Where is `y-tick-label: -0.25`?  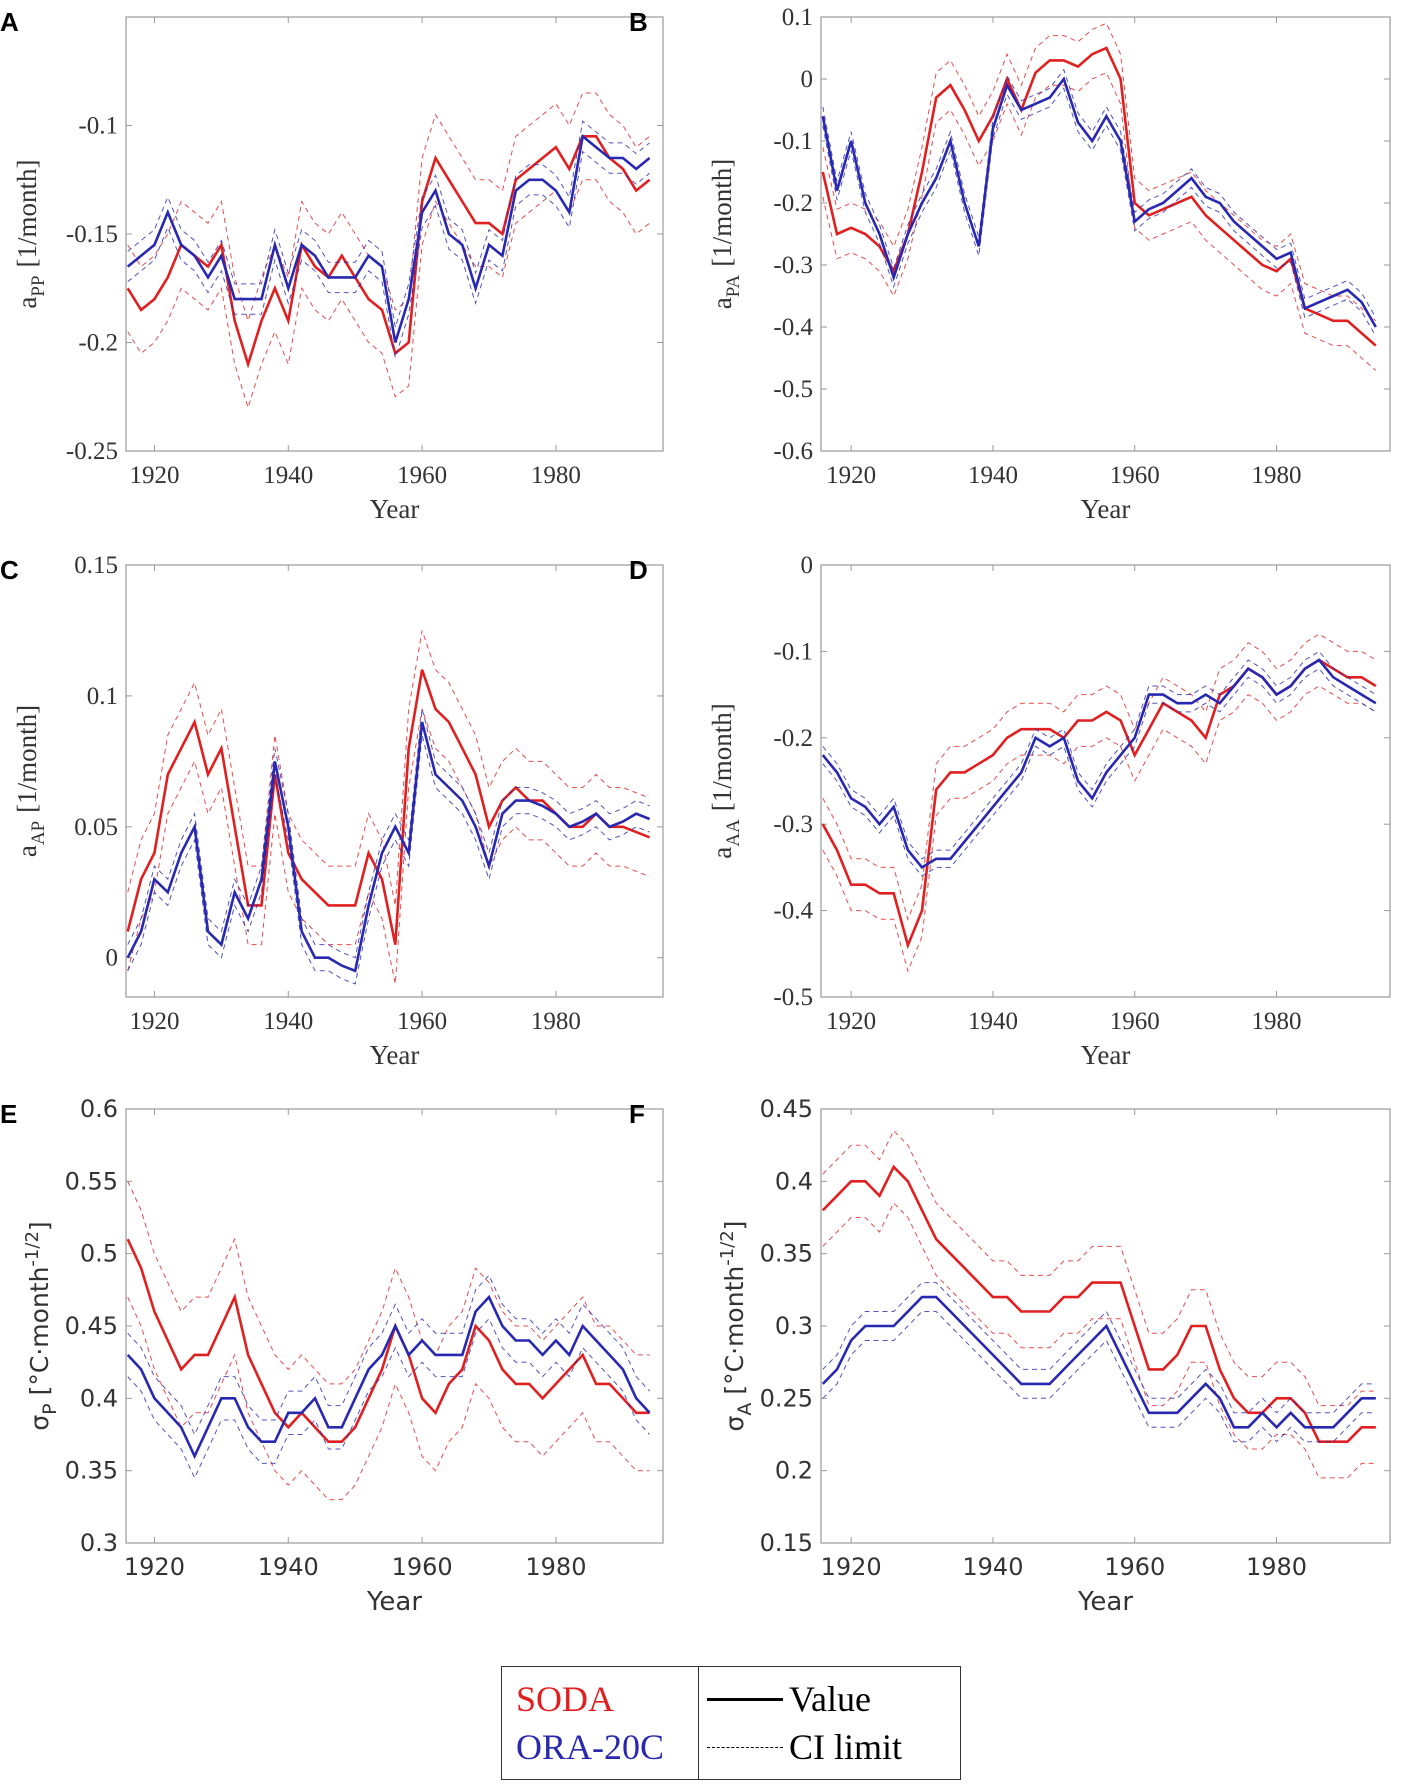 y-tick-label: -0.25 is located at coordinates (92, 451).